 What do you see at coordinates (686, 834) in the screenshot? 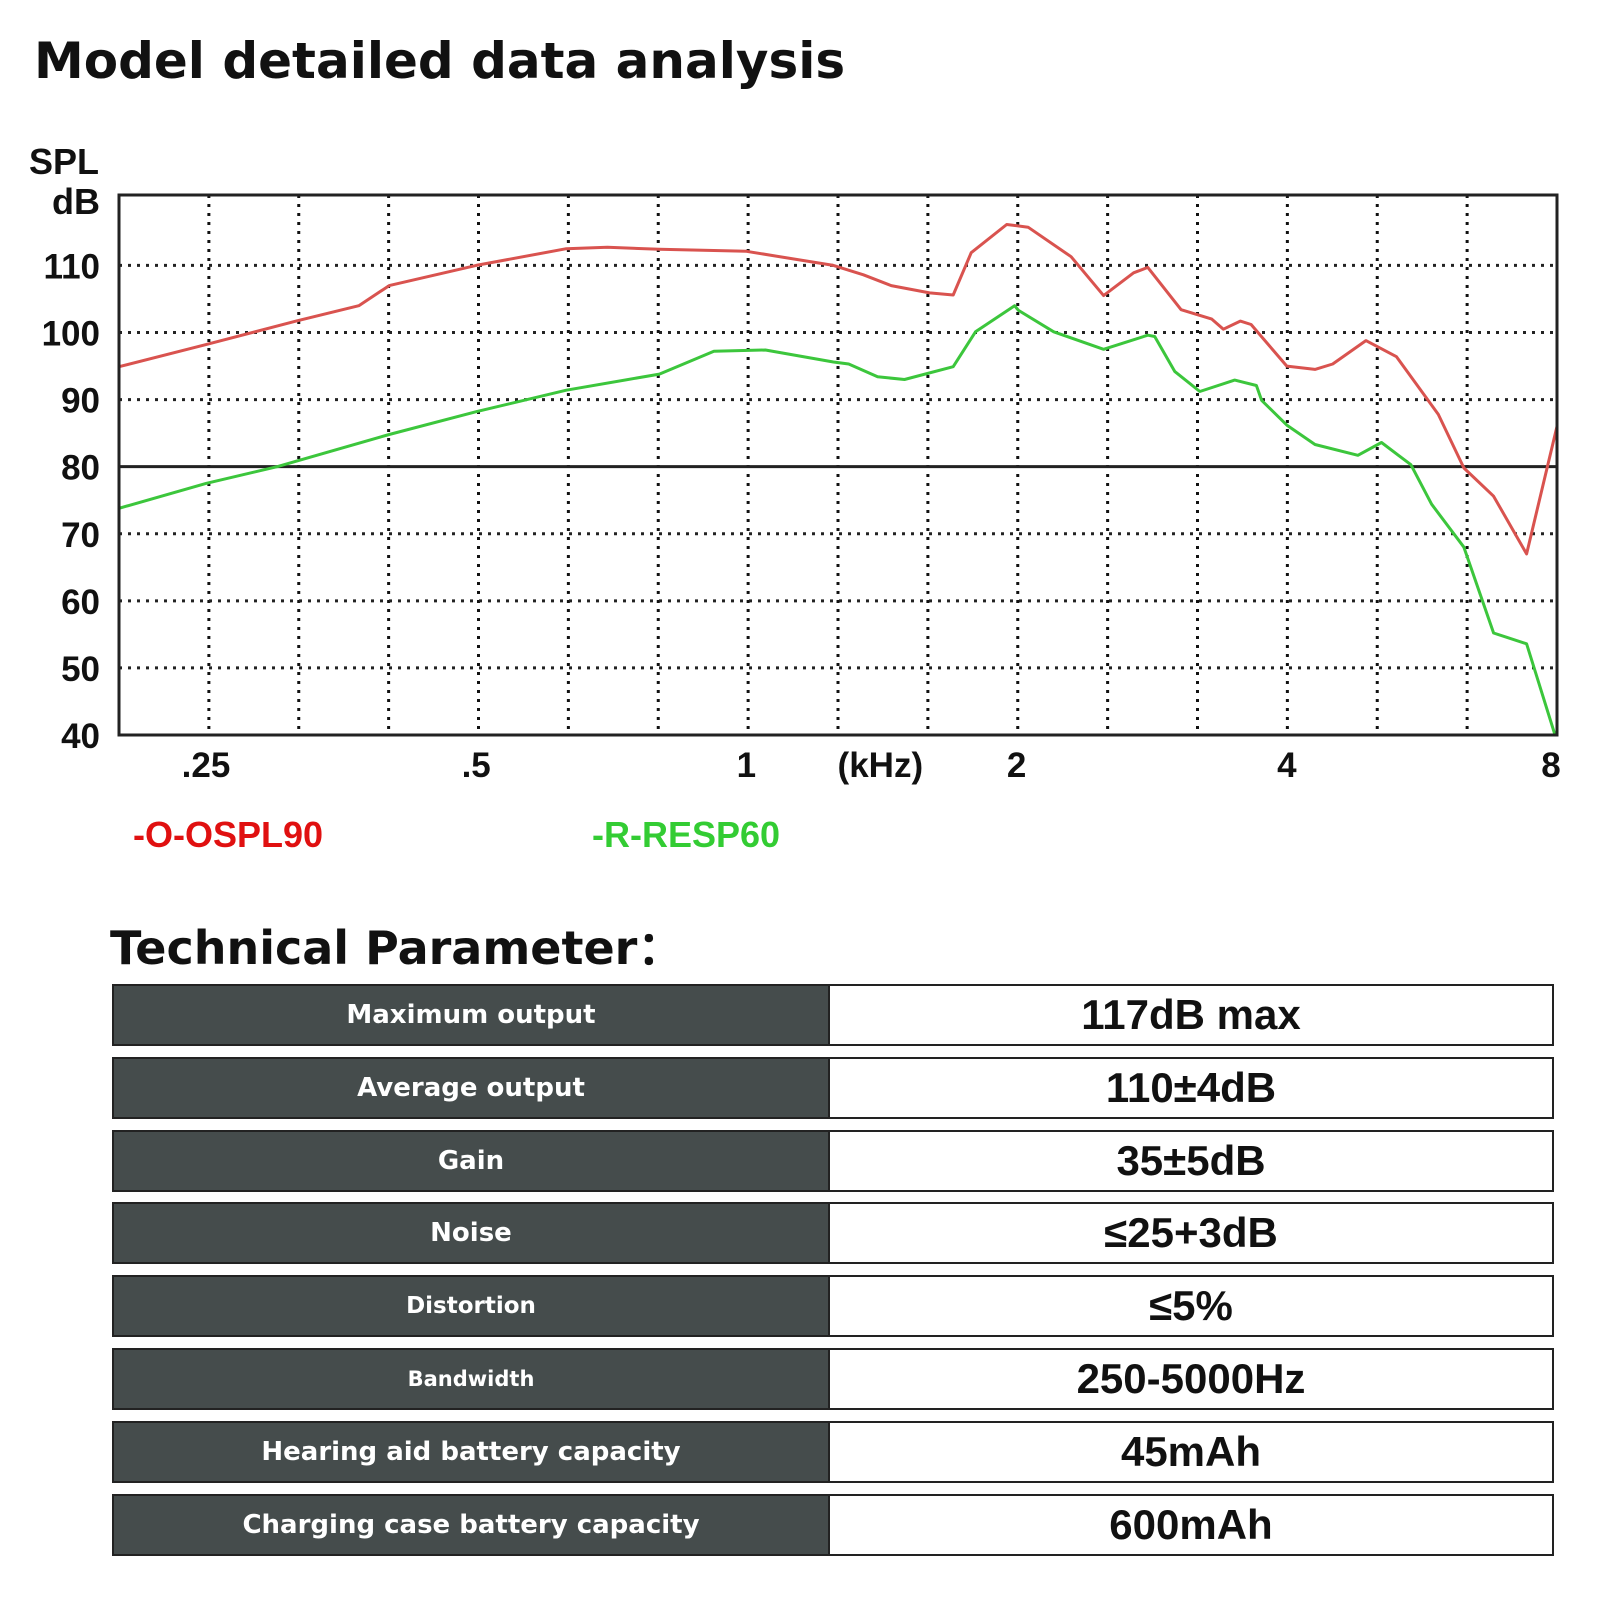
I see `legend-resp60: -R-RESP60` at bounding box center [686, 834].